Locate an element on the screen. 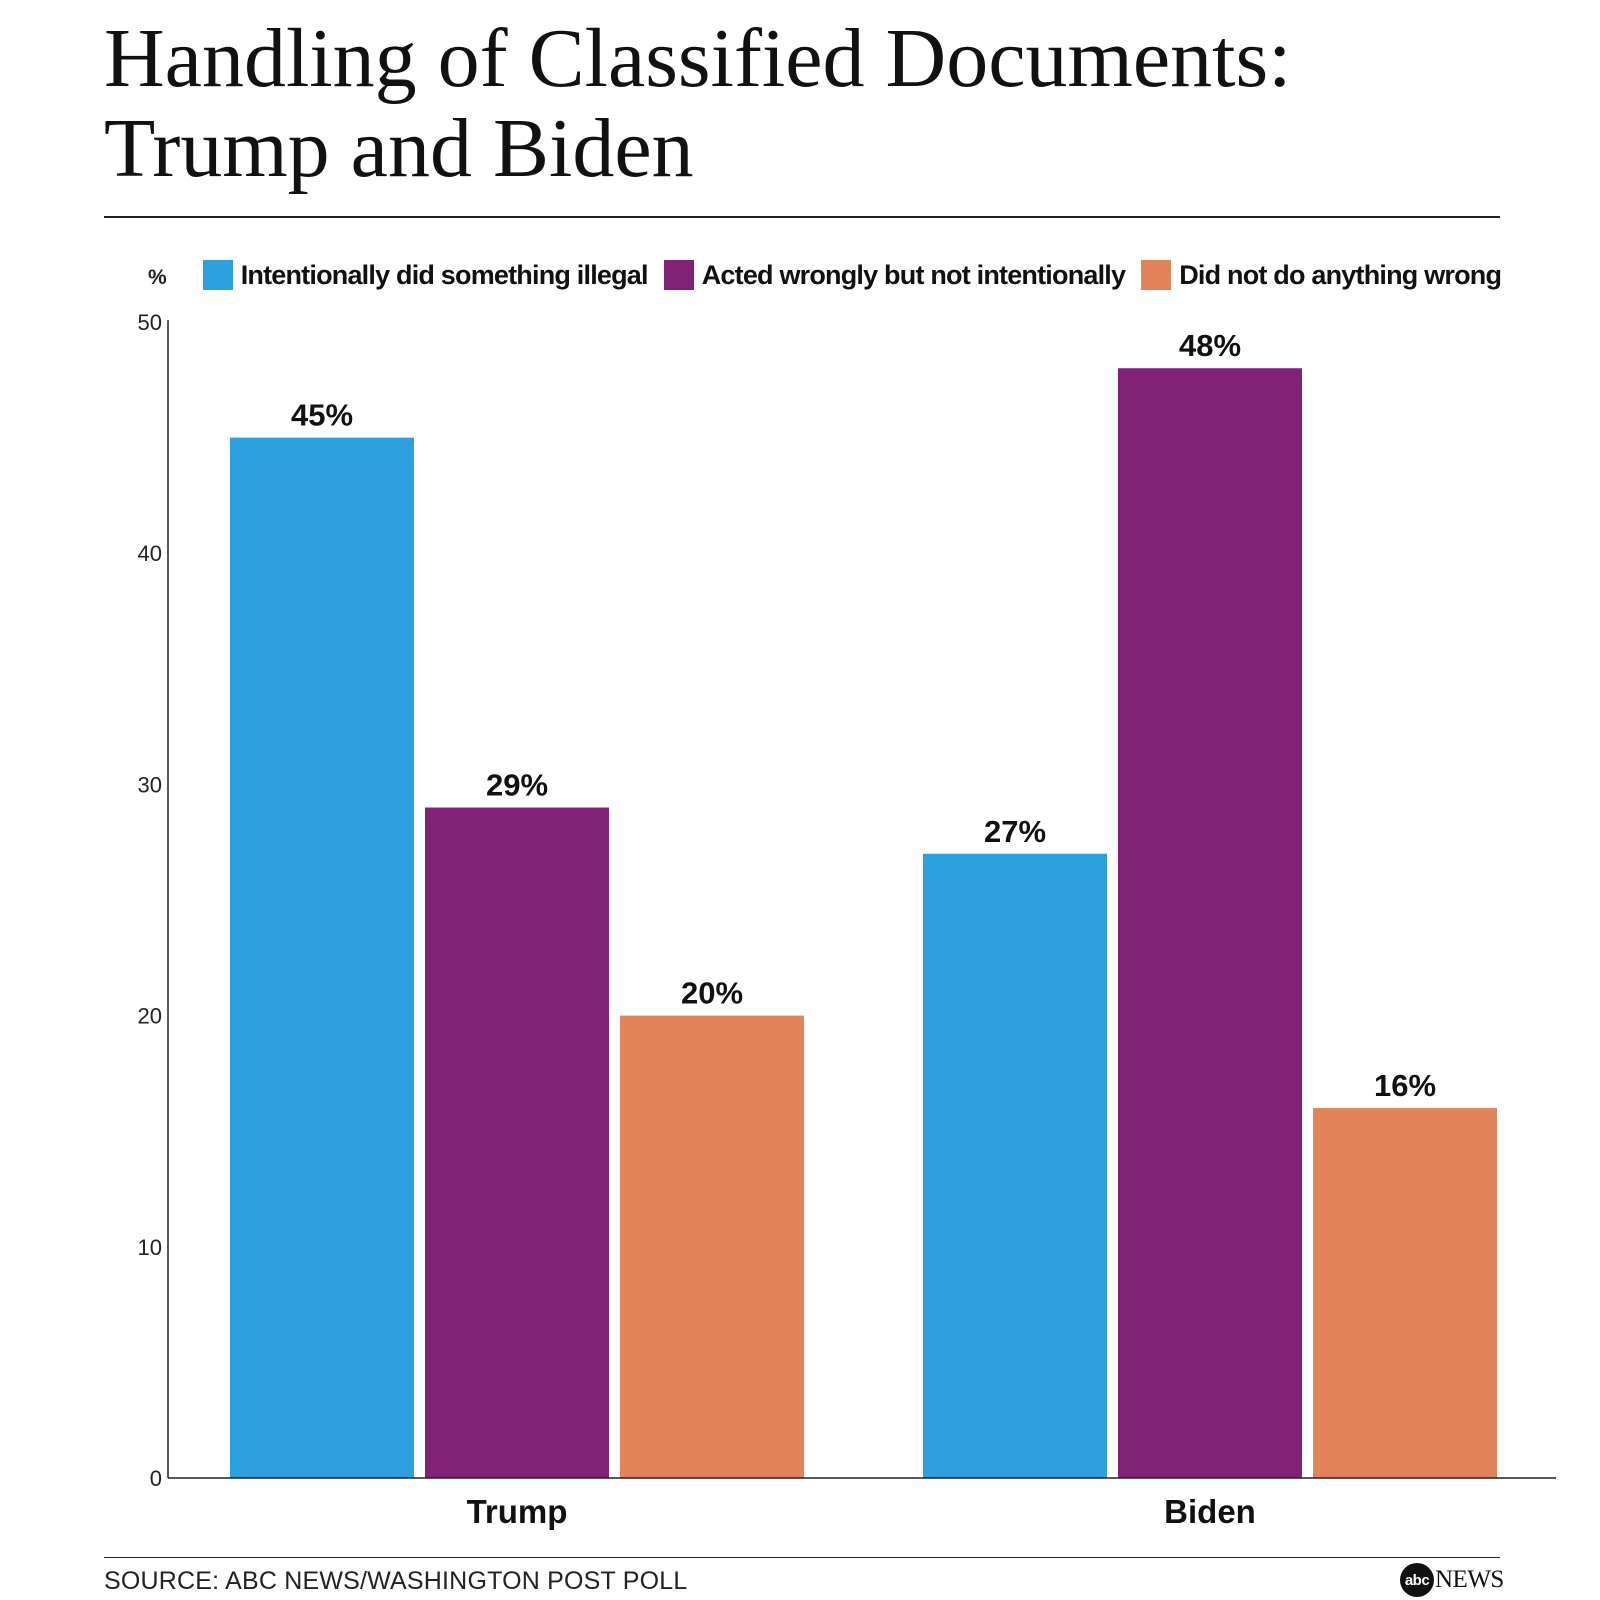 Image resolution: width=1600 pixels, height=1600 pixels. y-tick-label: 20 is located at coordinates (150, 1016).